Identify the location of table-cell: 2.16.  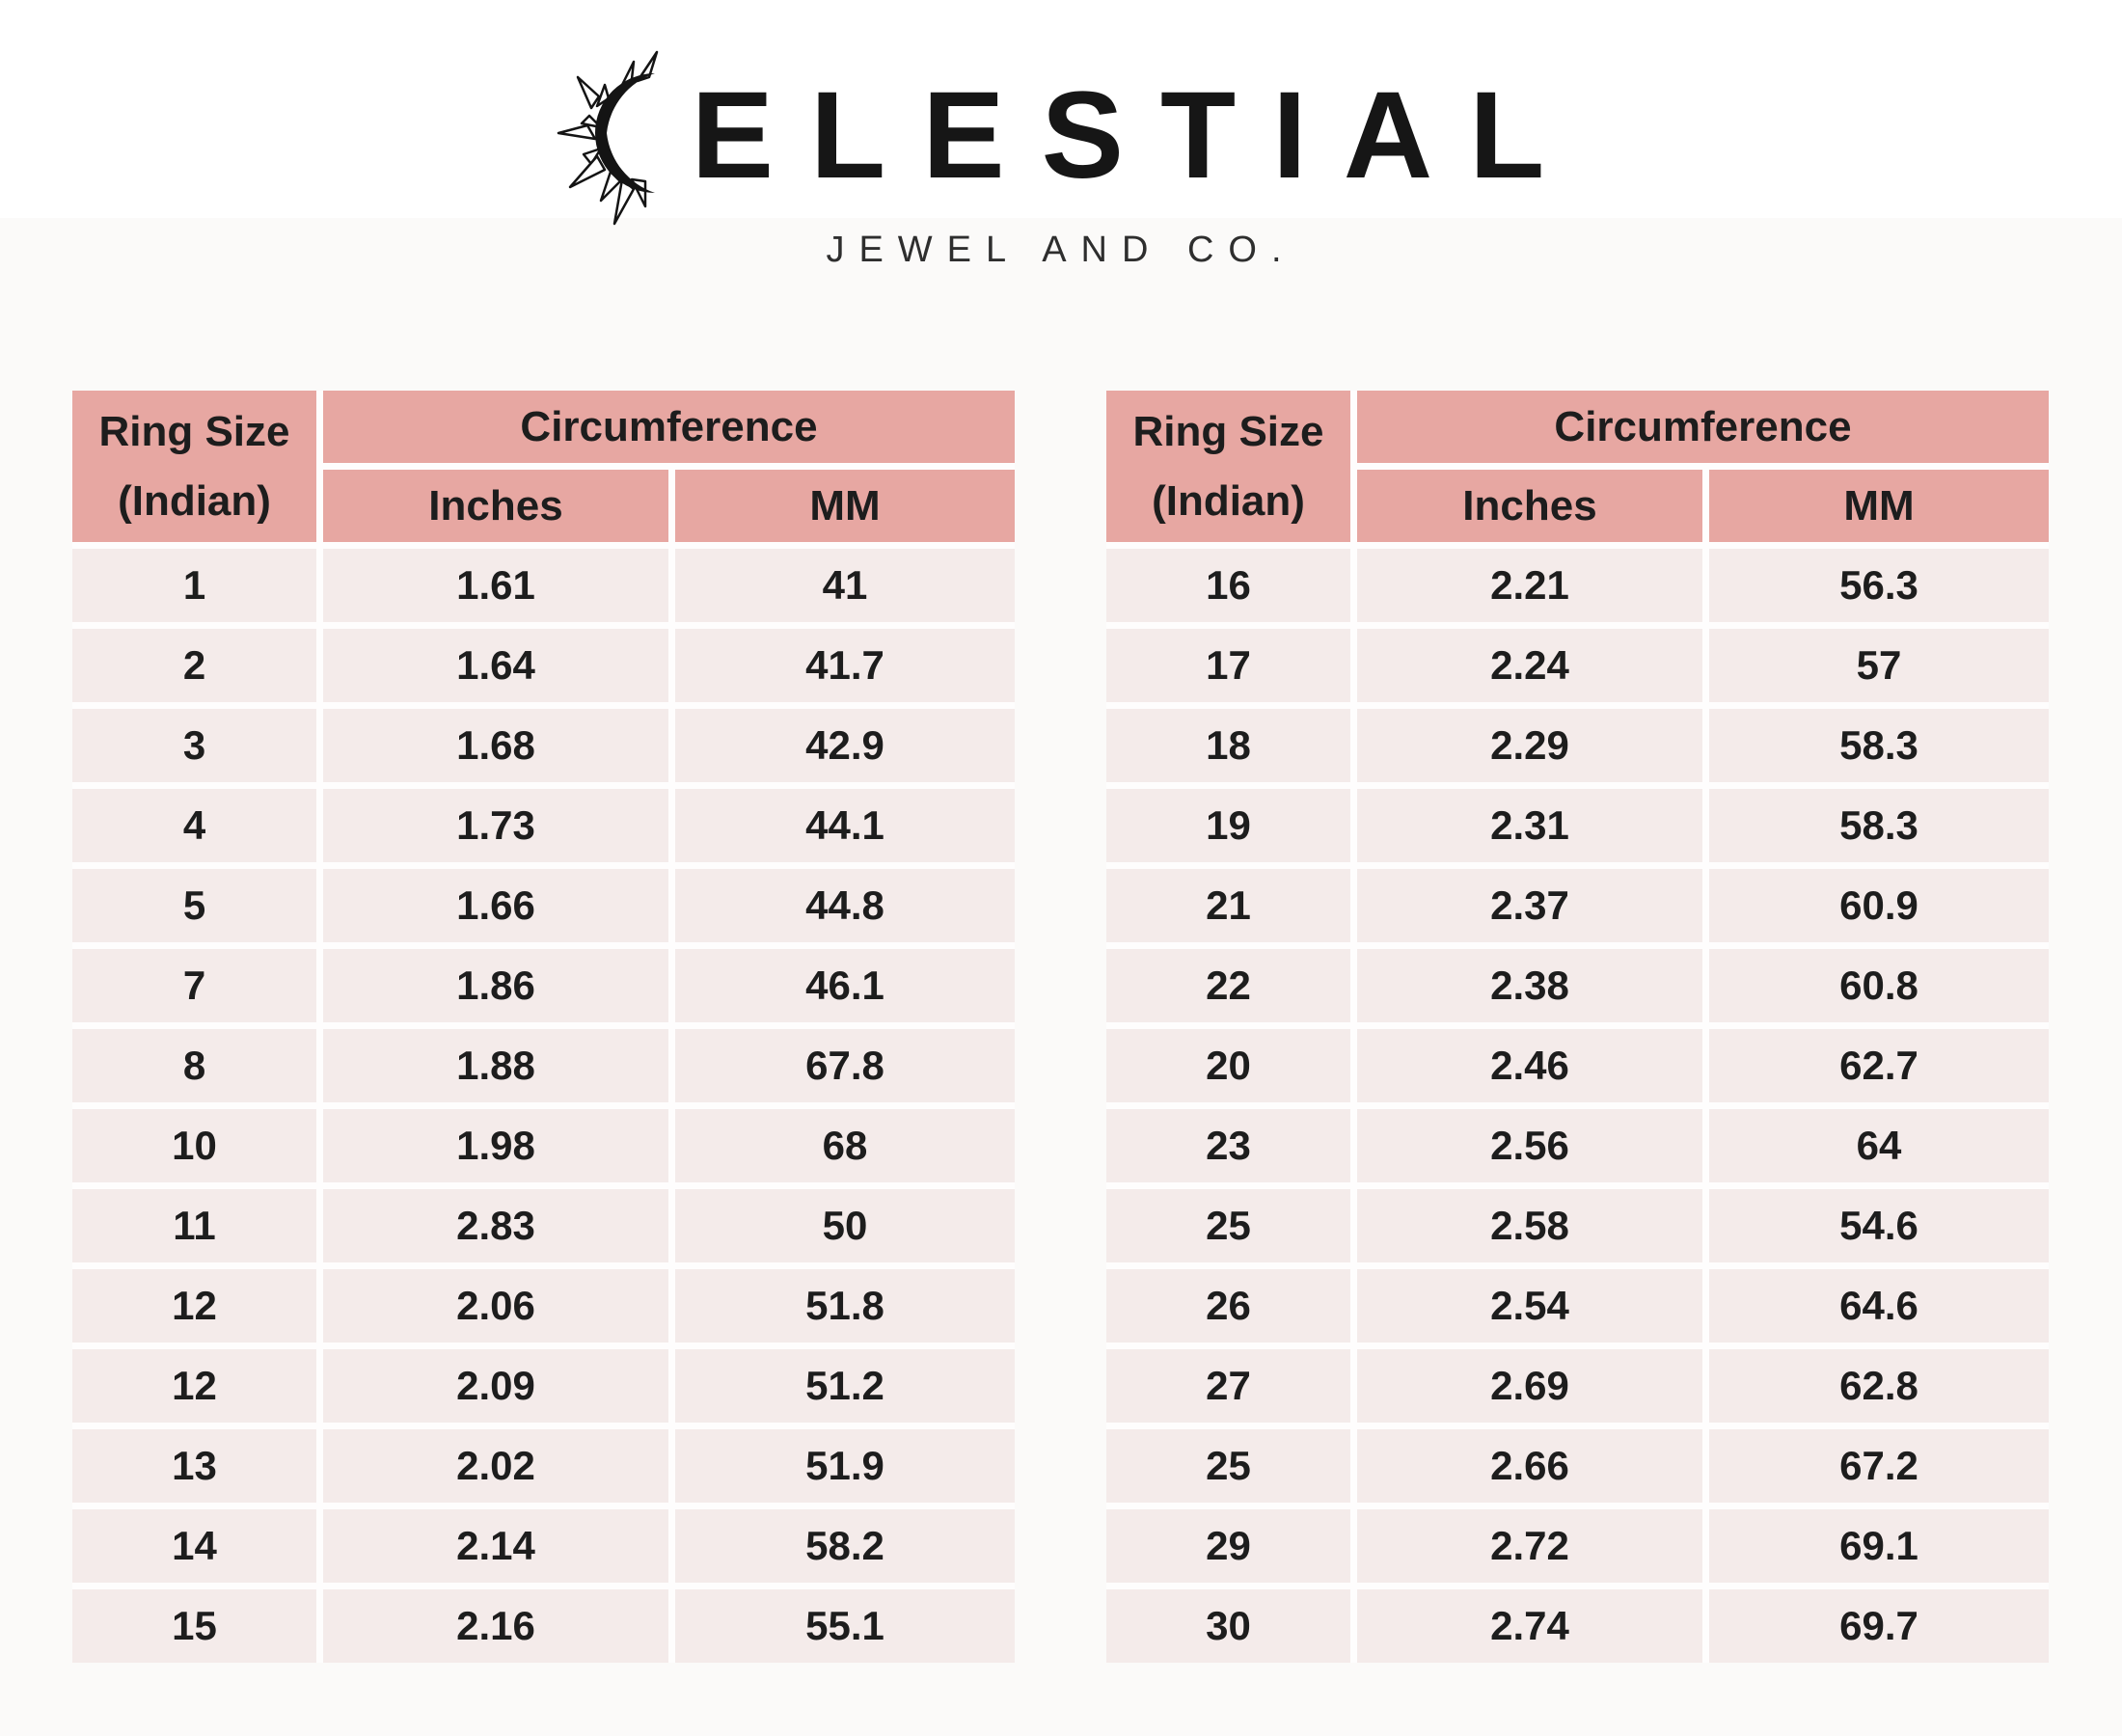
(496, 1626).